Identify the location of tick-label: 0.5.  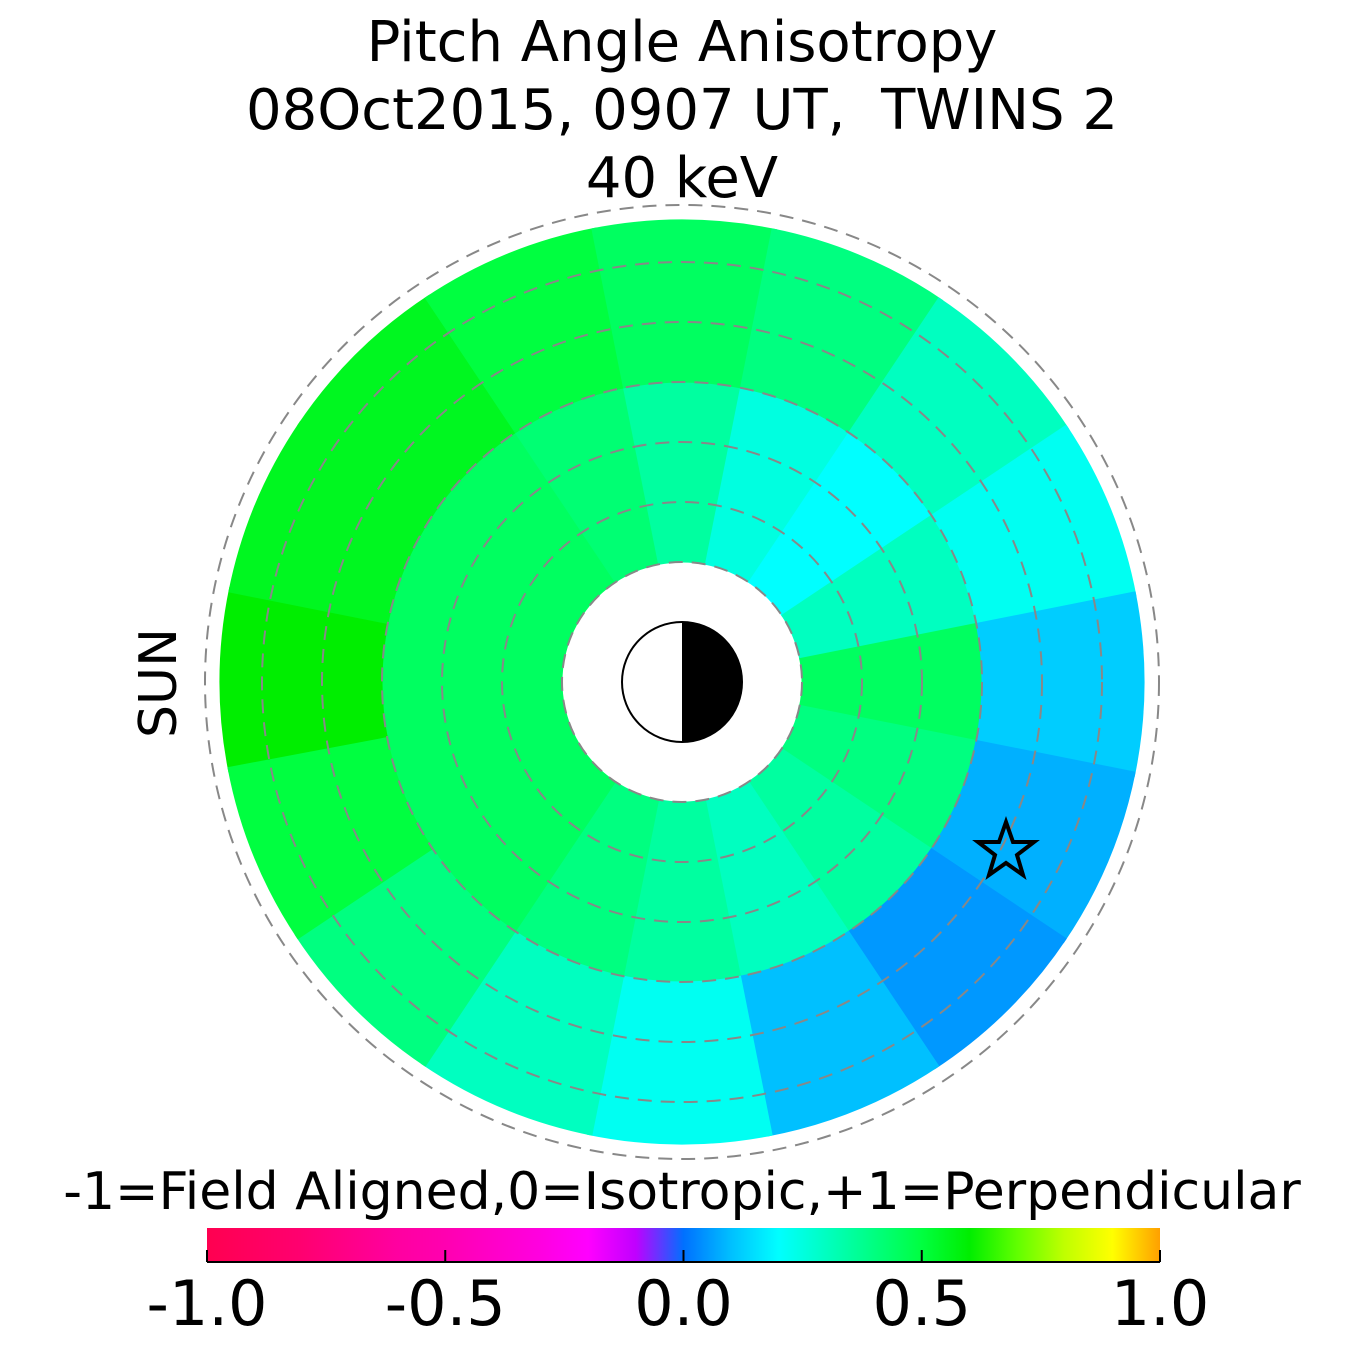
(921, 1303).